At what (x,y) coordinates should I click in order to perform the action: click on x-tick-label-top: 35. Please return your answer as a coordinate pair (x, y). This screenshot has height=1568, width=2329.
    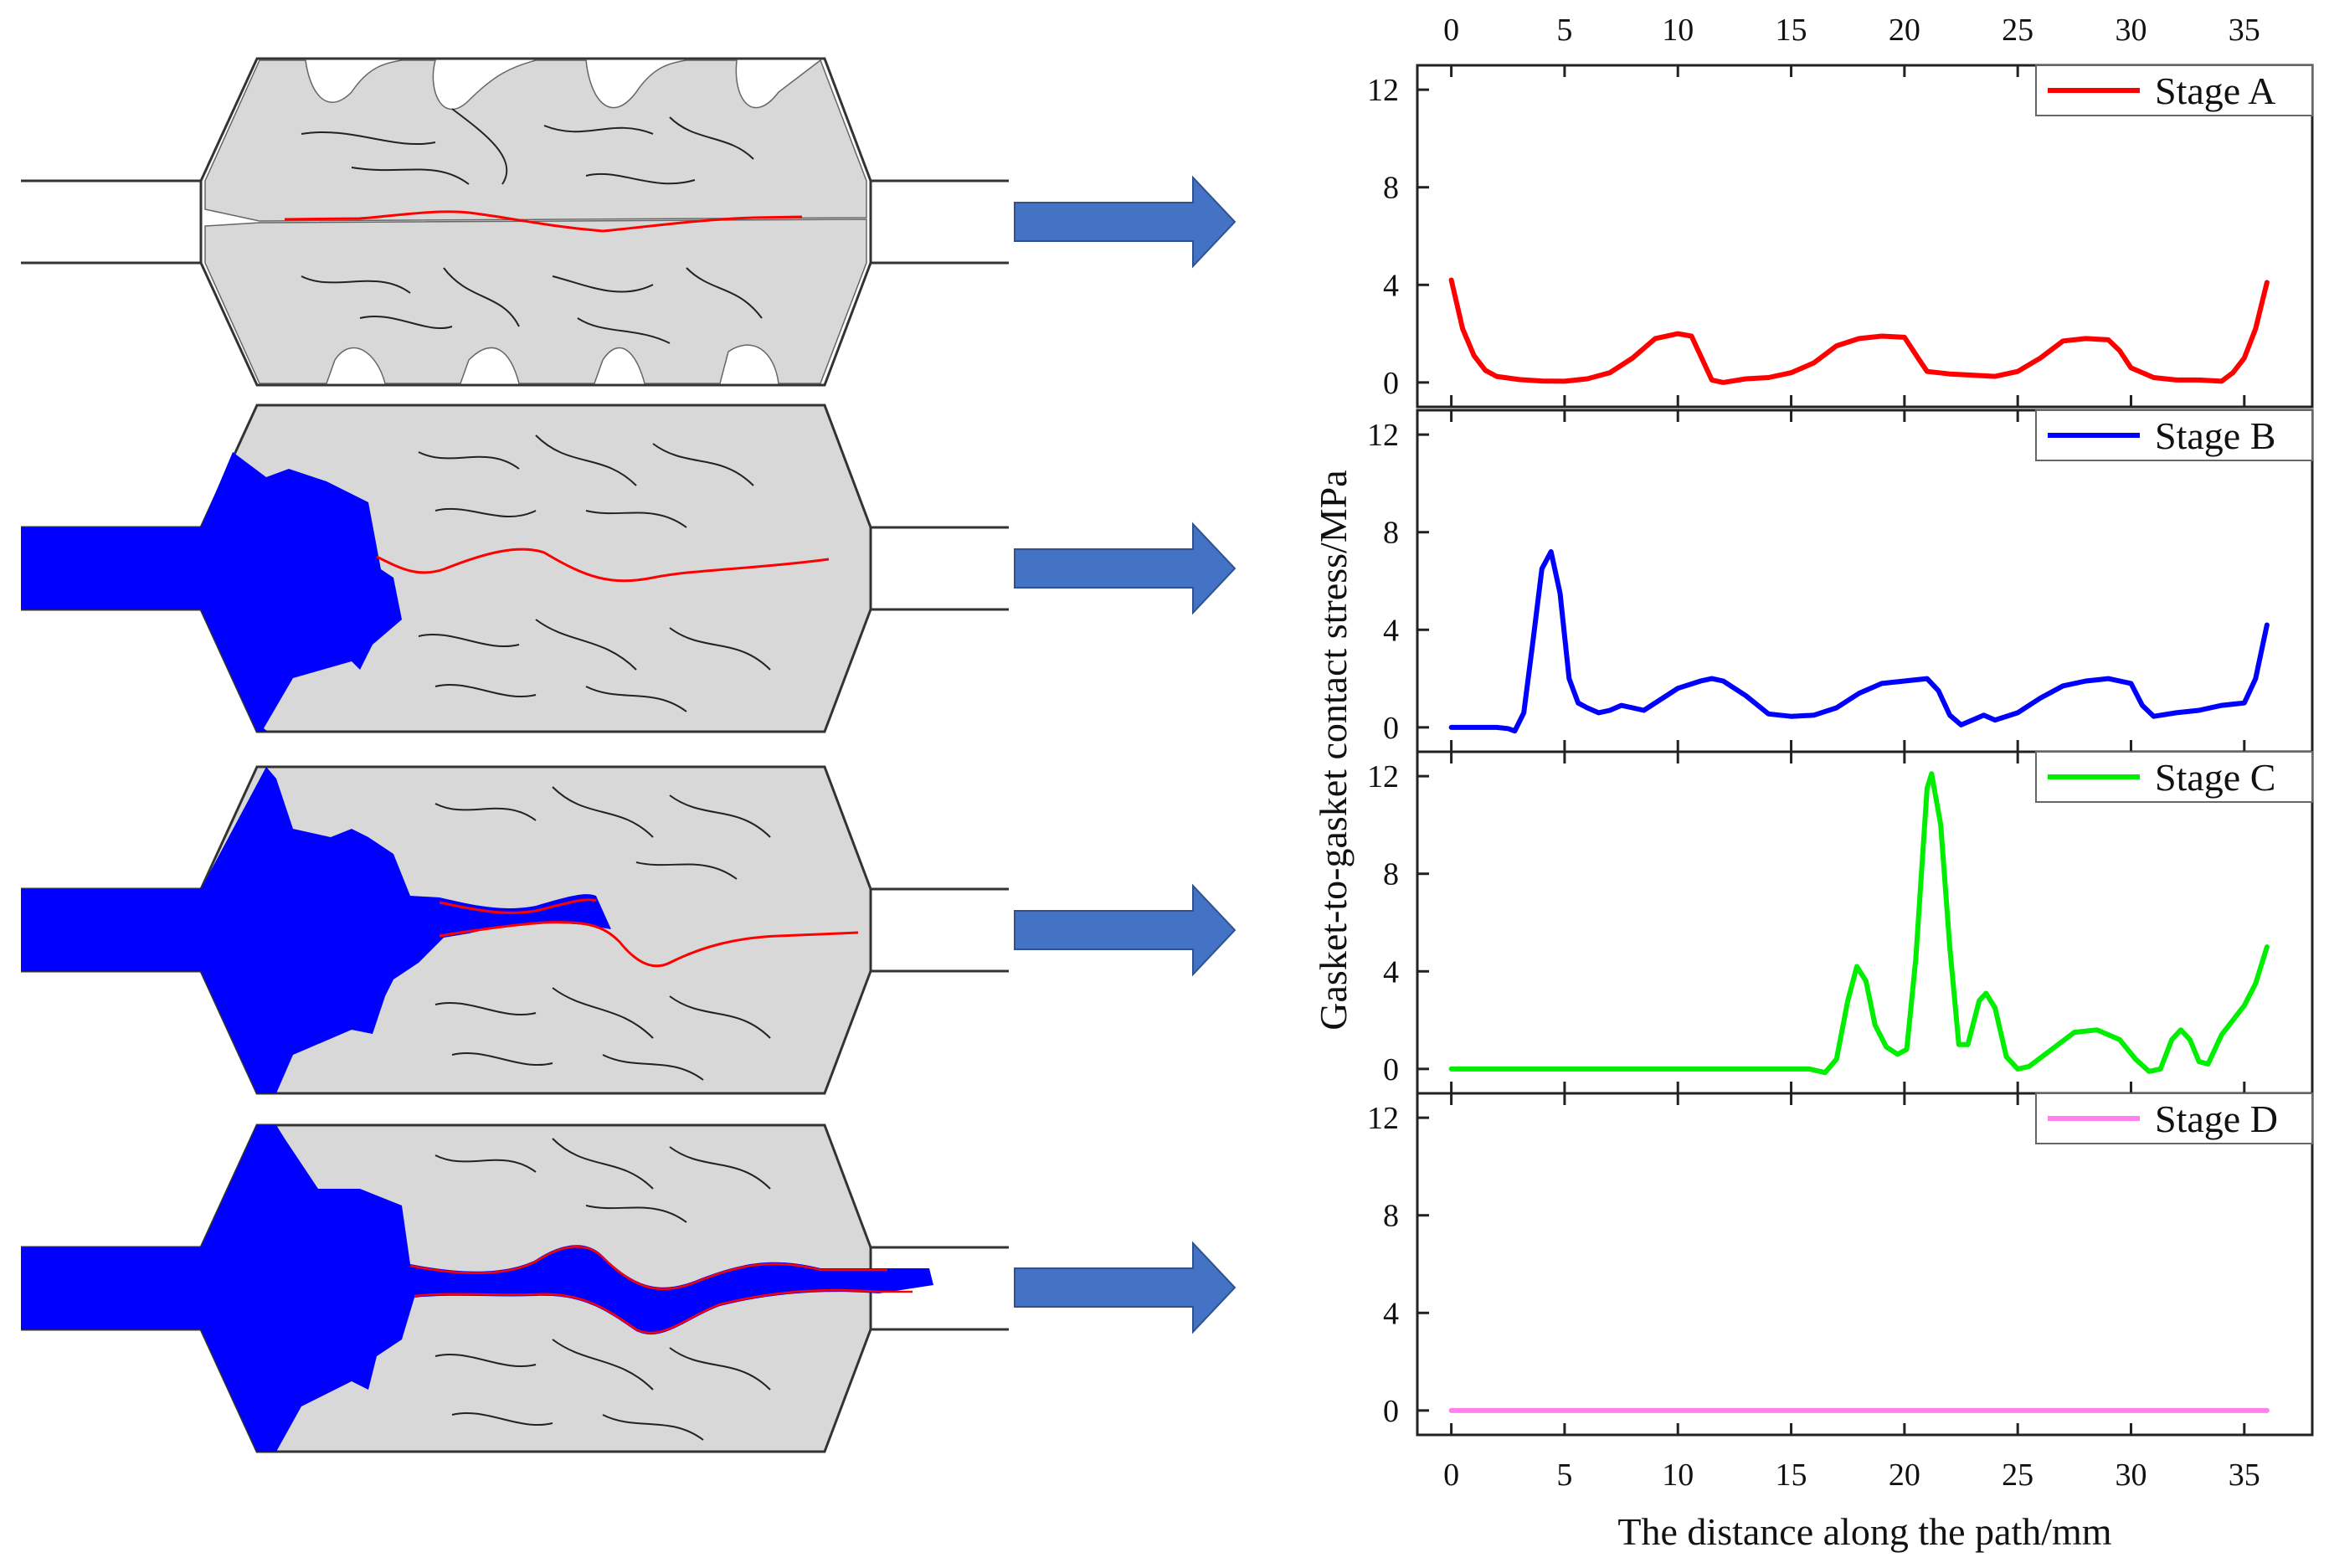
    Looking at the image, I should click on (2244, 30).